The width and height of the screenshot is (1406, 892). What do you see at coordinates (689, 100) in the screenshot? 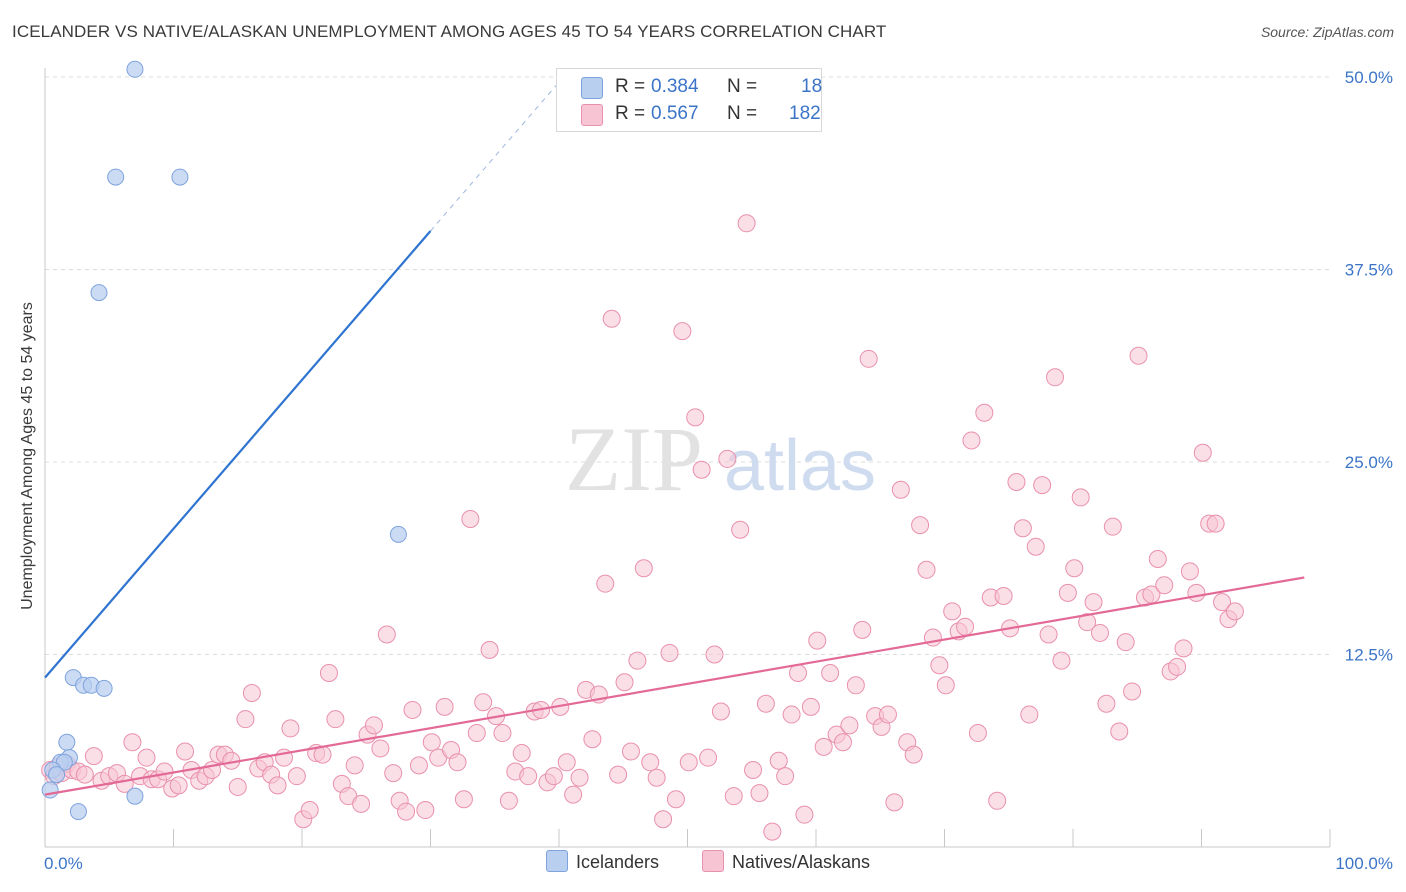
I see `stats-legend: R = 0.384 N = 18 R = 0.567 N = 182` at bounding box center [689, 100].